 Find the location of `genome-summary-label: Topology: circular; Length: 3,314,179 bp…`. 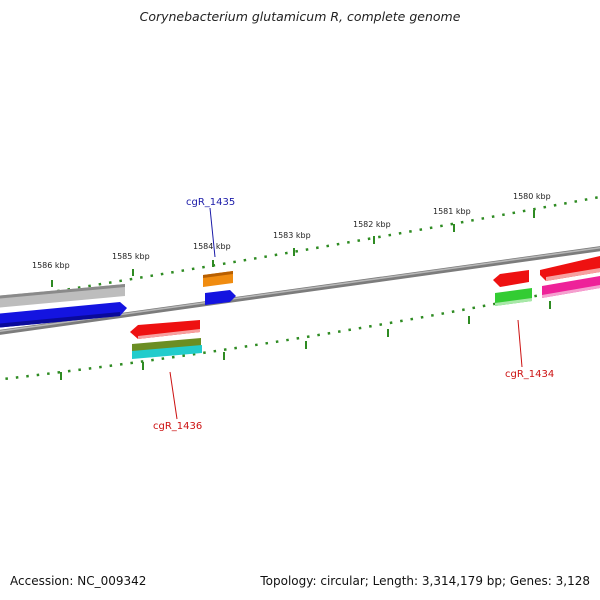

genome-summary-label: Topology: circular; Length: 3,314,179 bp… is located at coordinates (425, 581).